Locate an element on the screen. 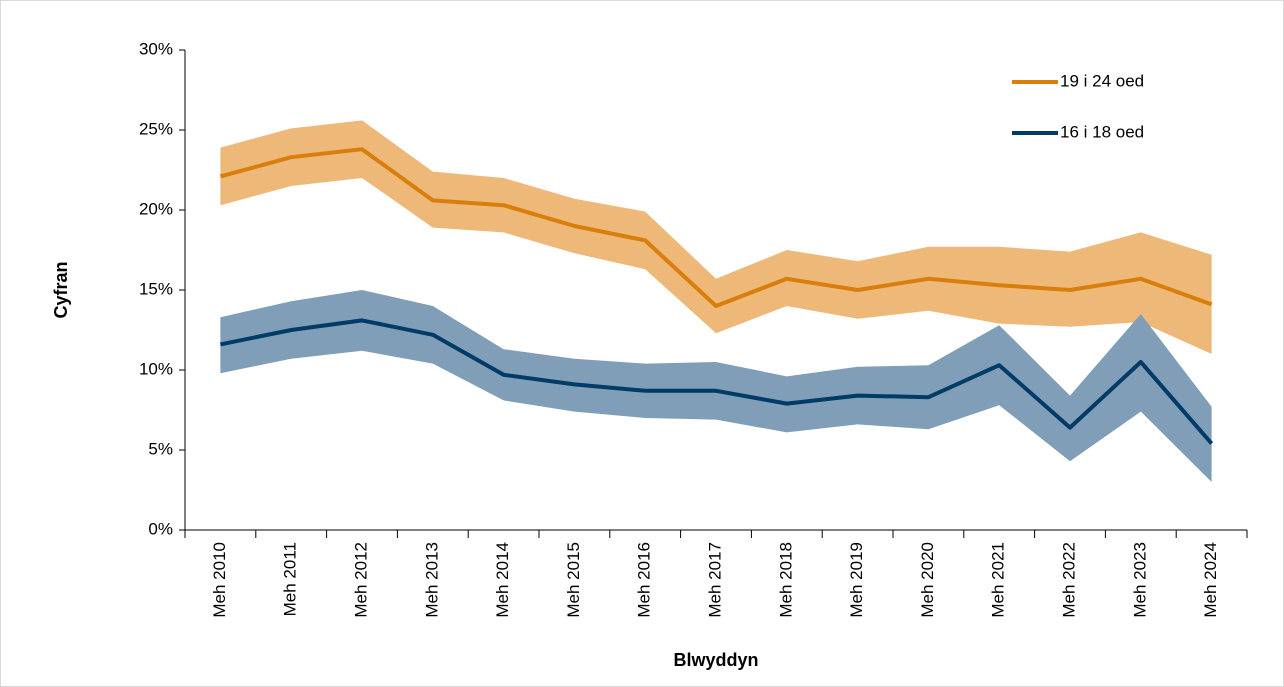 The height and width of the screenshot is (687, 1284). y-tick-label: 15% is located at coordinates (156, 288).